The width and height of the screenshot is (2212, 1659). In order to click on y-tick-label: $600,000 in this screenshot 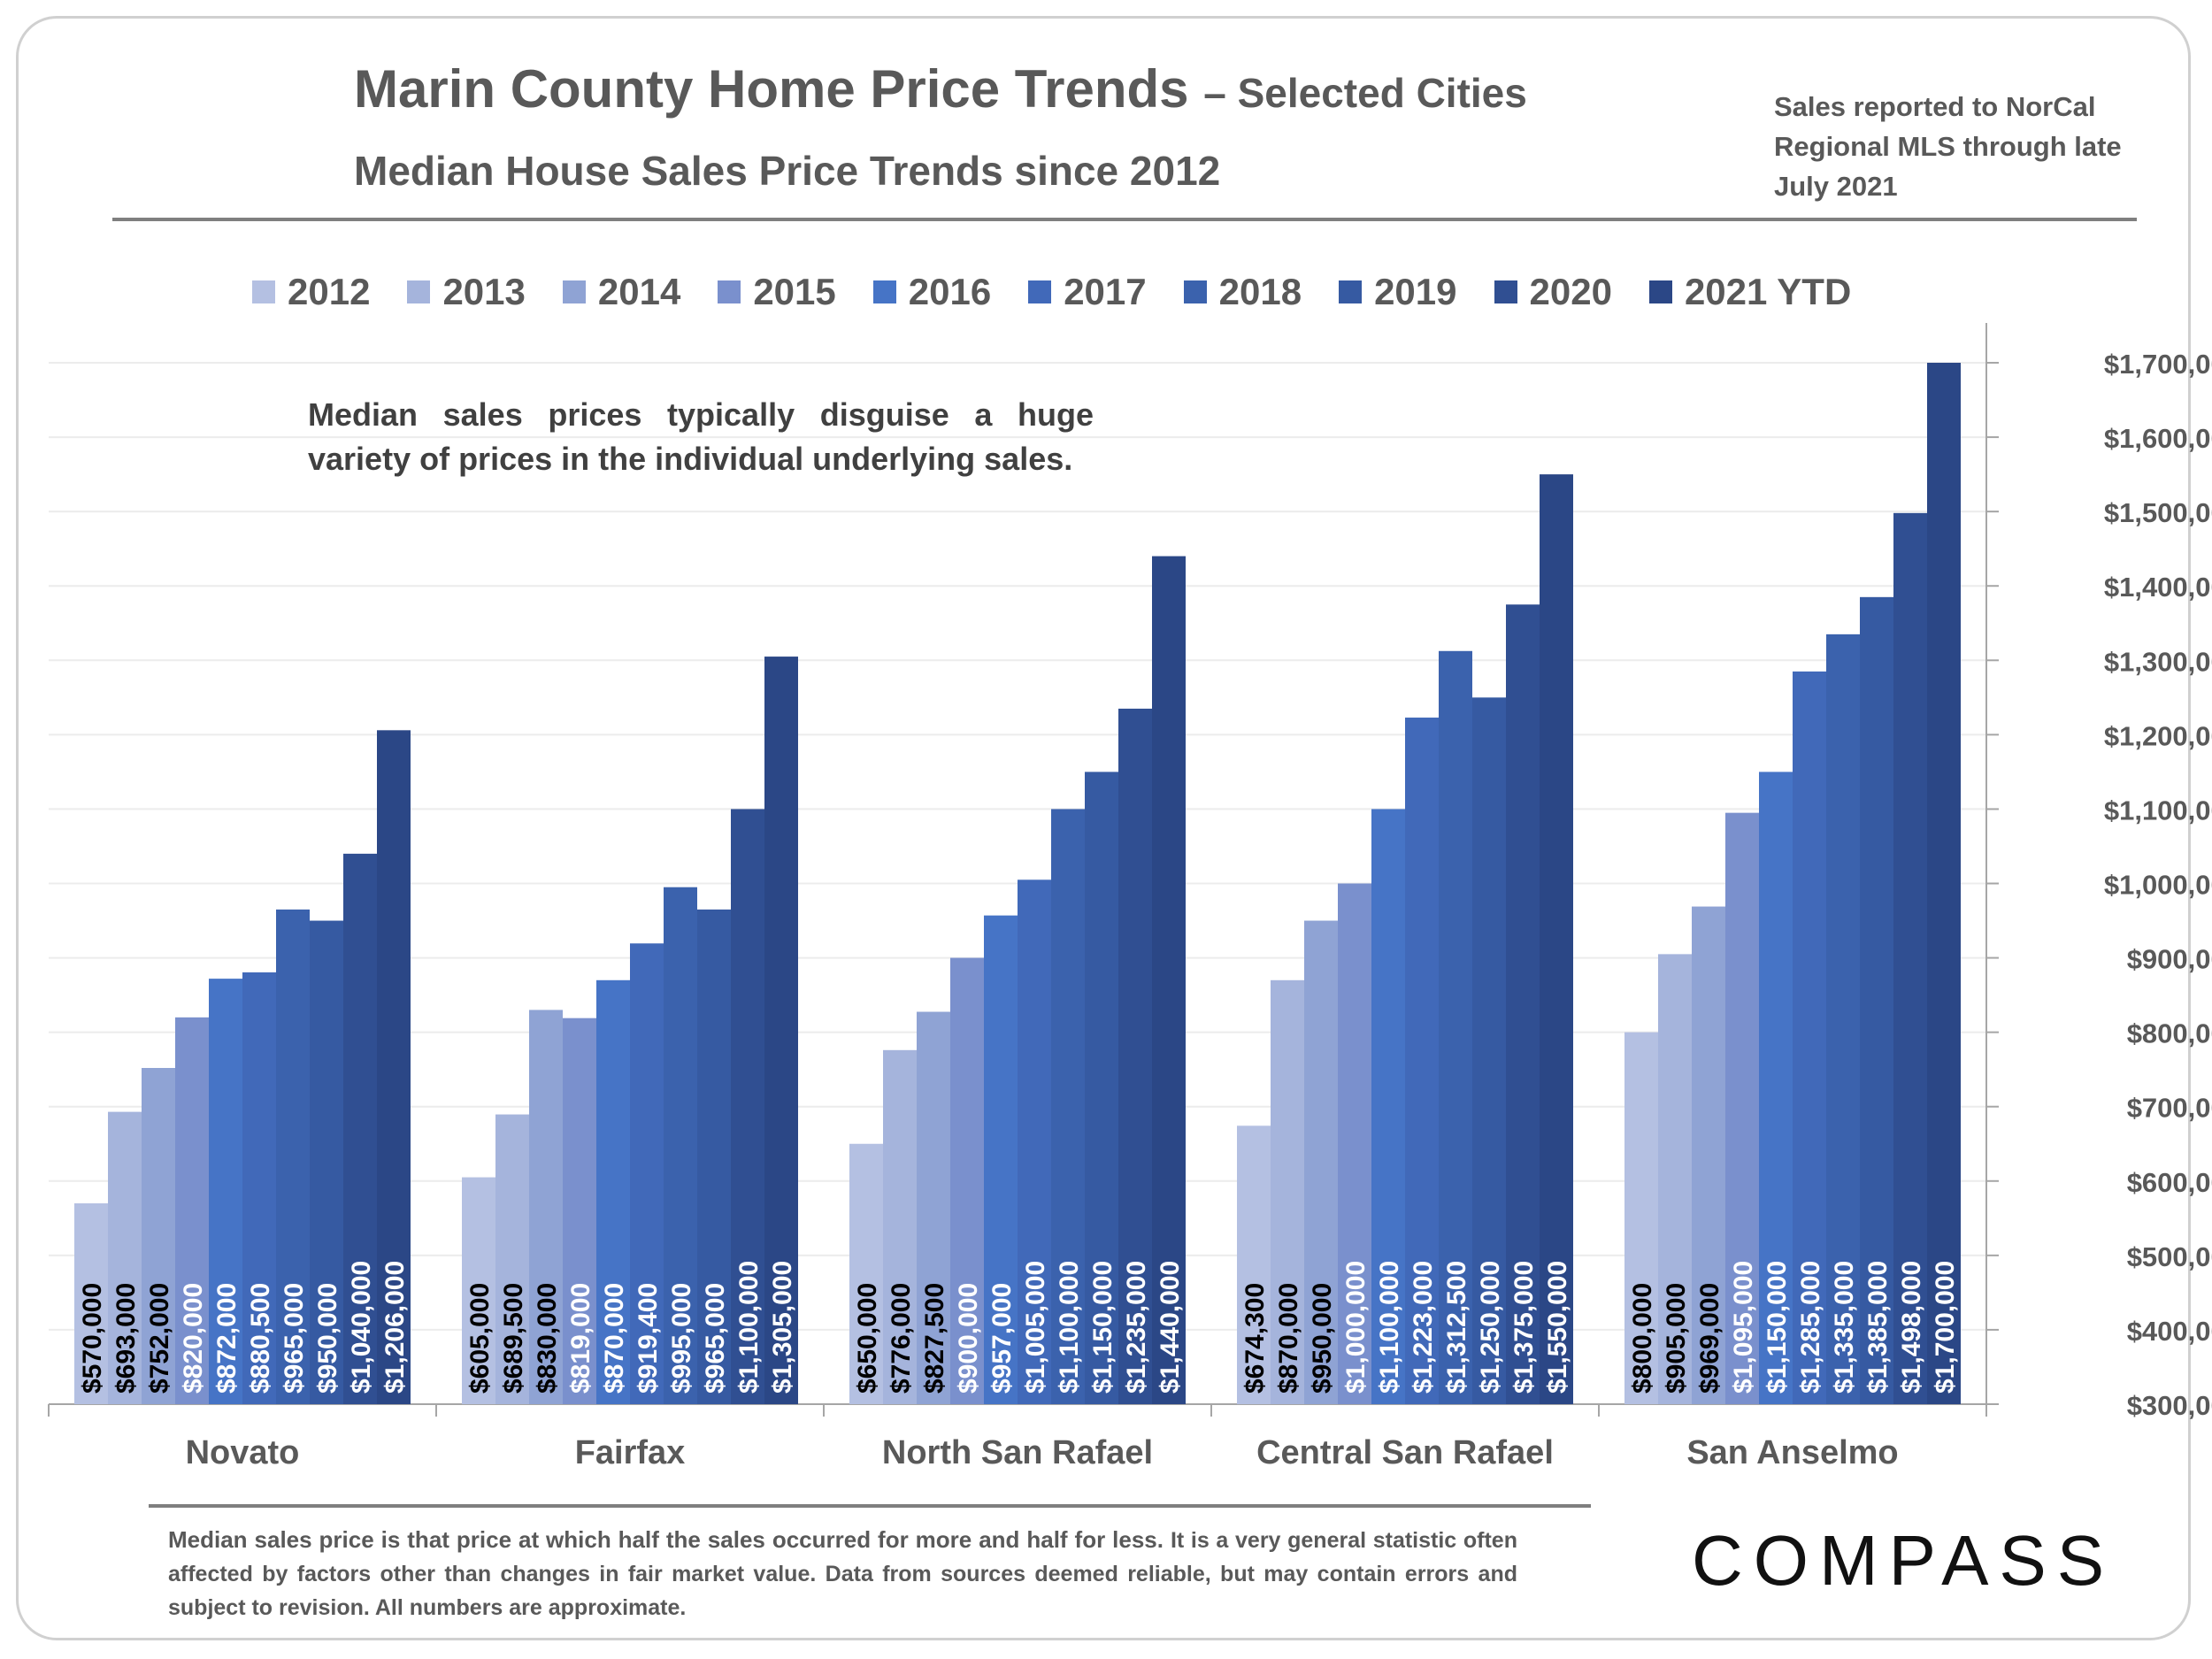, I will do `click(2169, 1182)`.